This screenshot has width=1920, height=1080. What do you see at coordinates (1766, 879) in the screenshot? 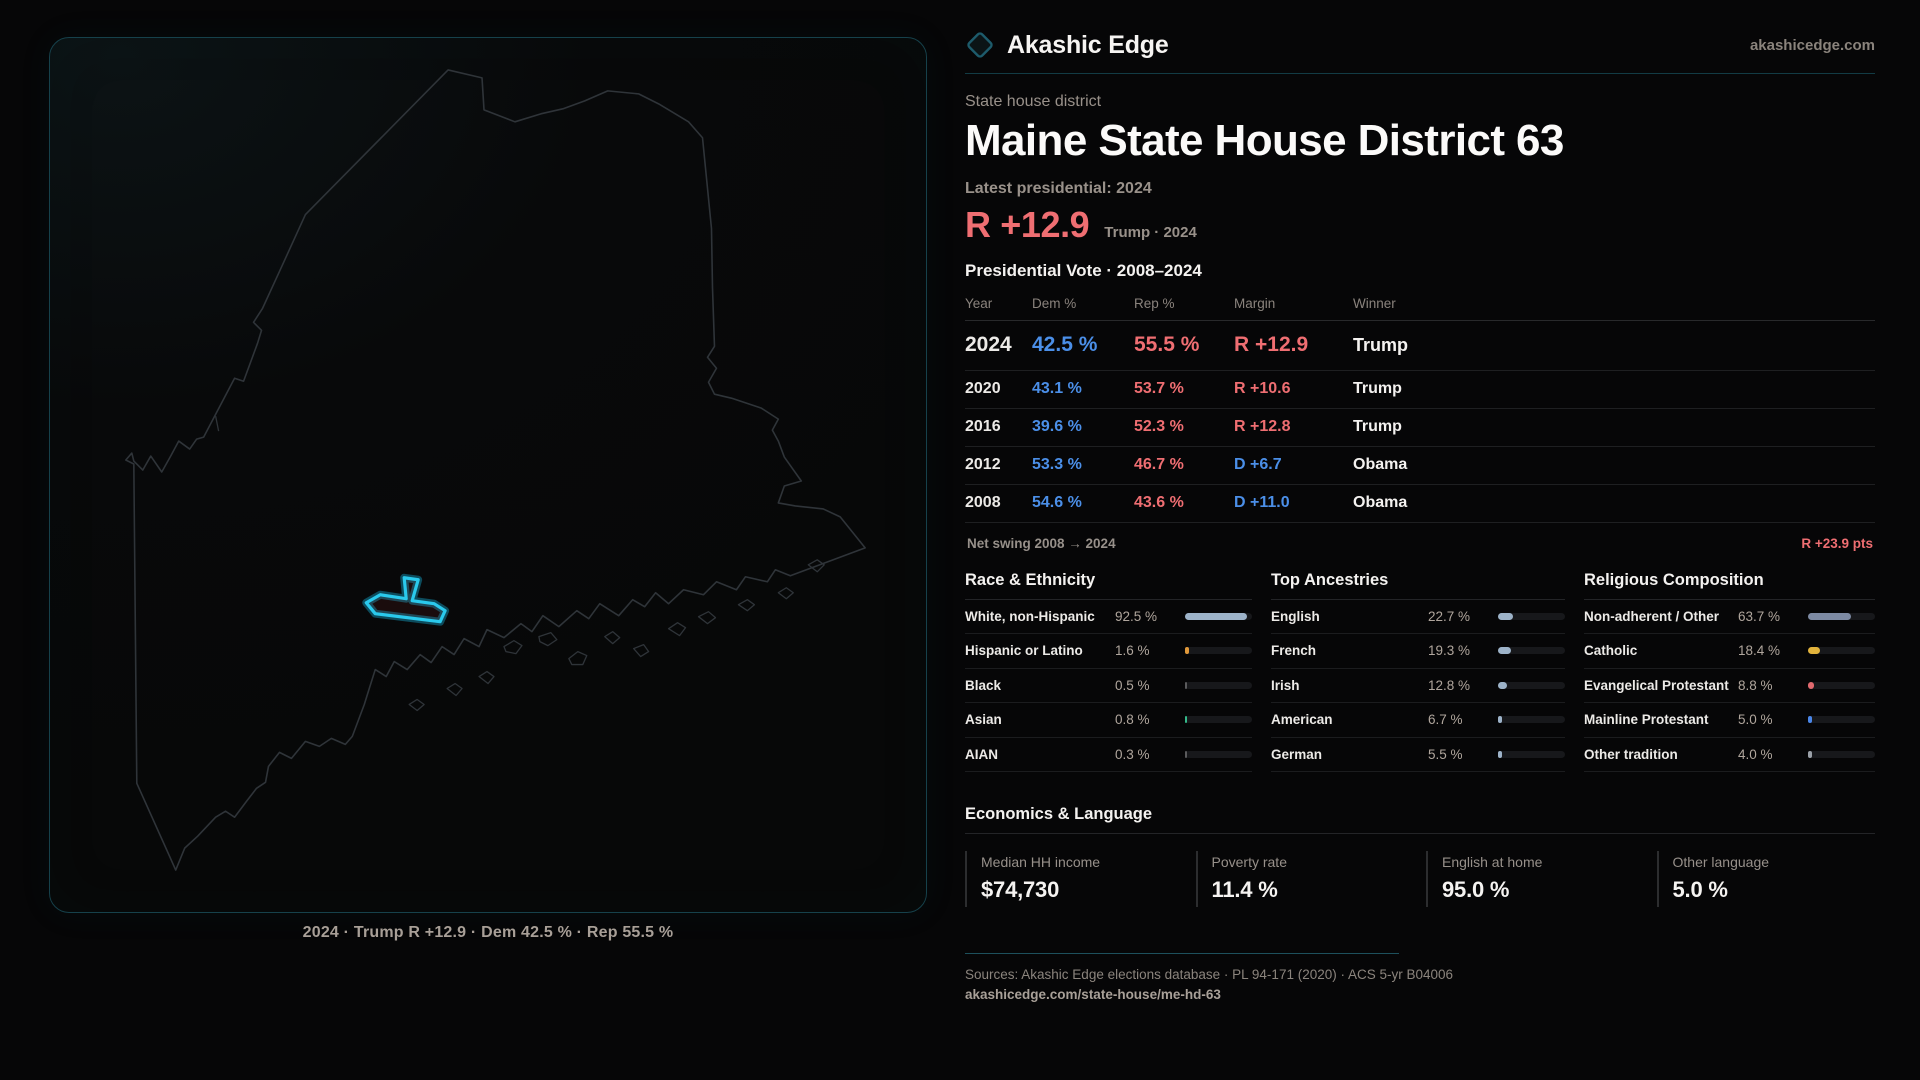
I see `econ-stat: Other language 5.0 %` at bounding box center [1766, 879].